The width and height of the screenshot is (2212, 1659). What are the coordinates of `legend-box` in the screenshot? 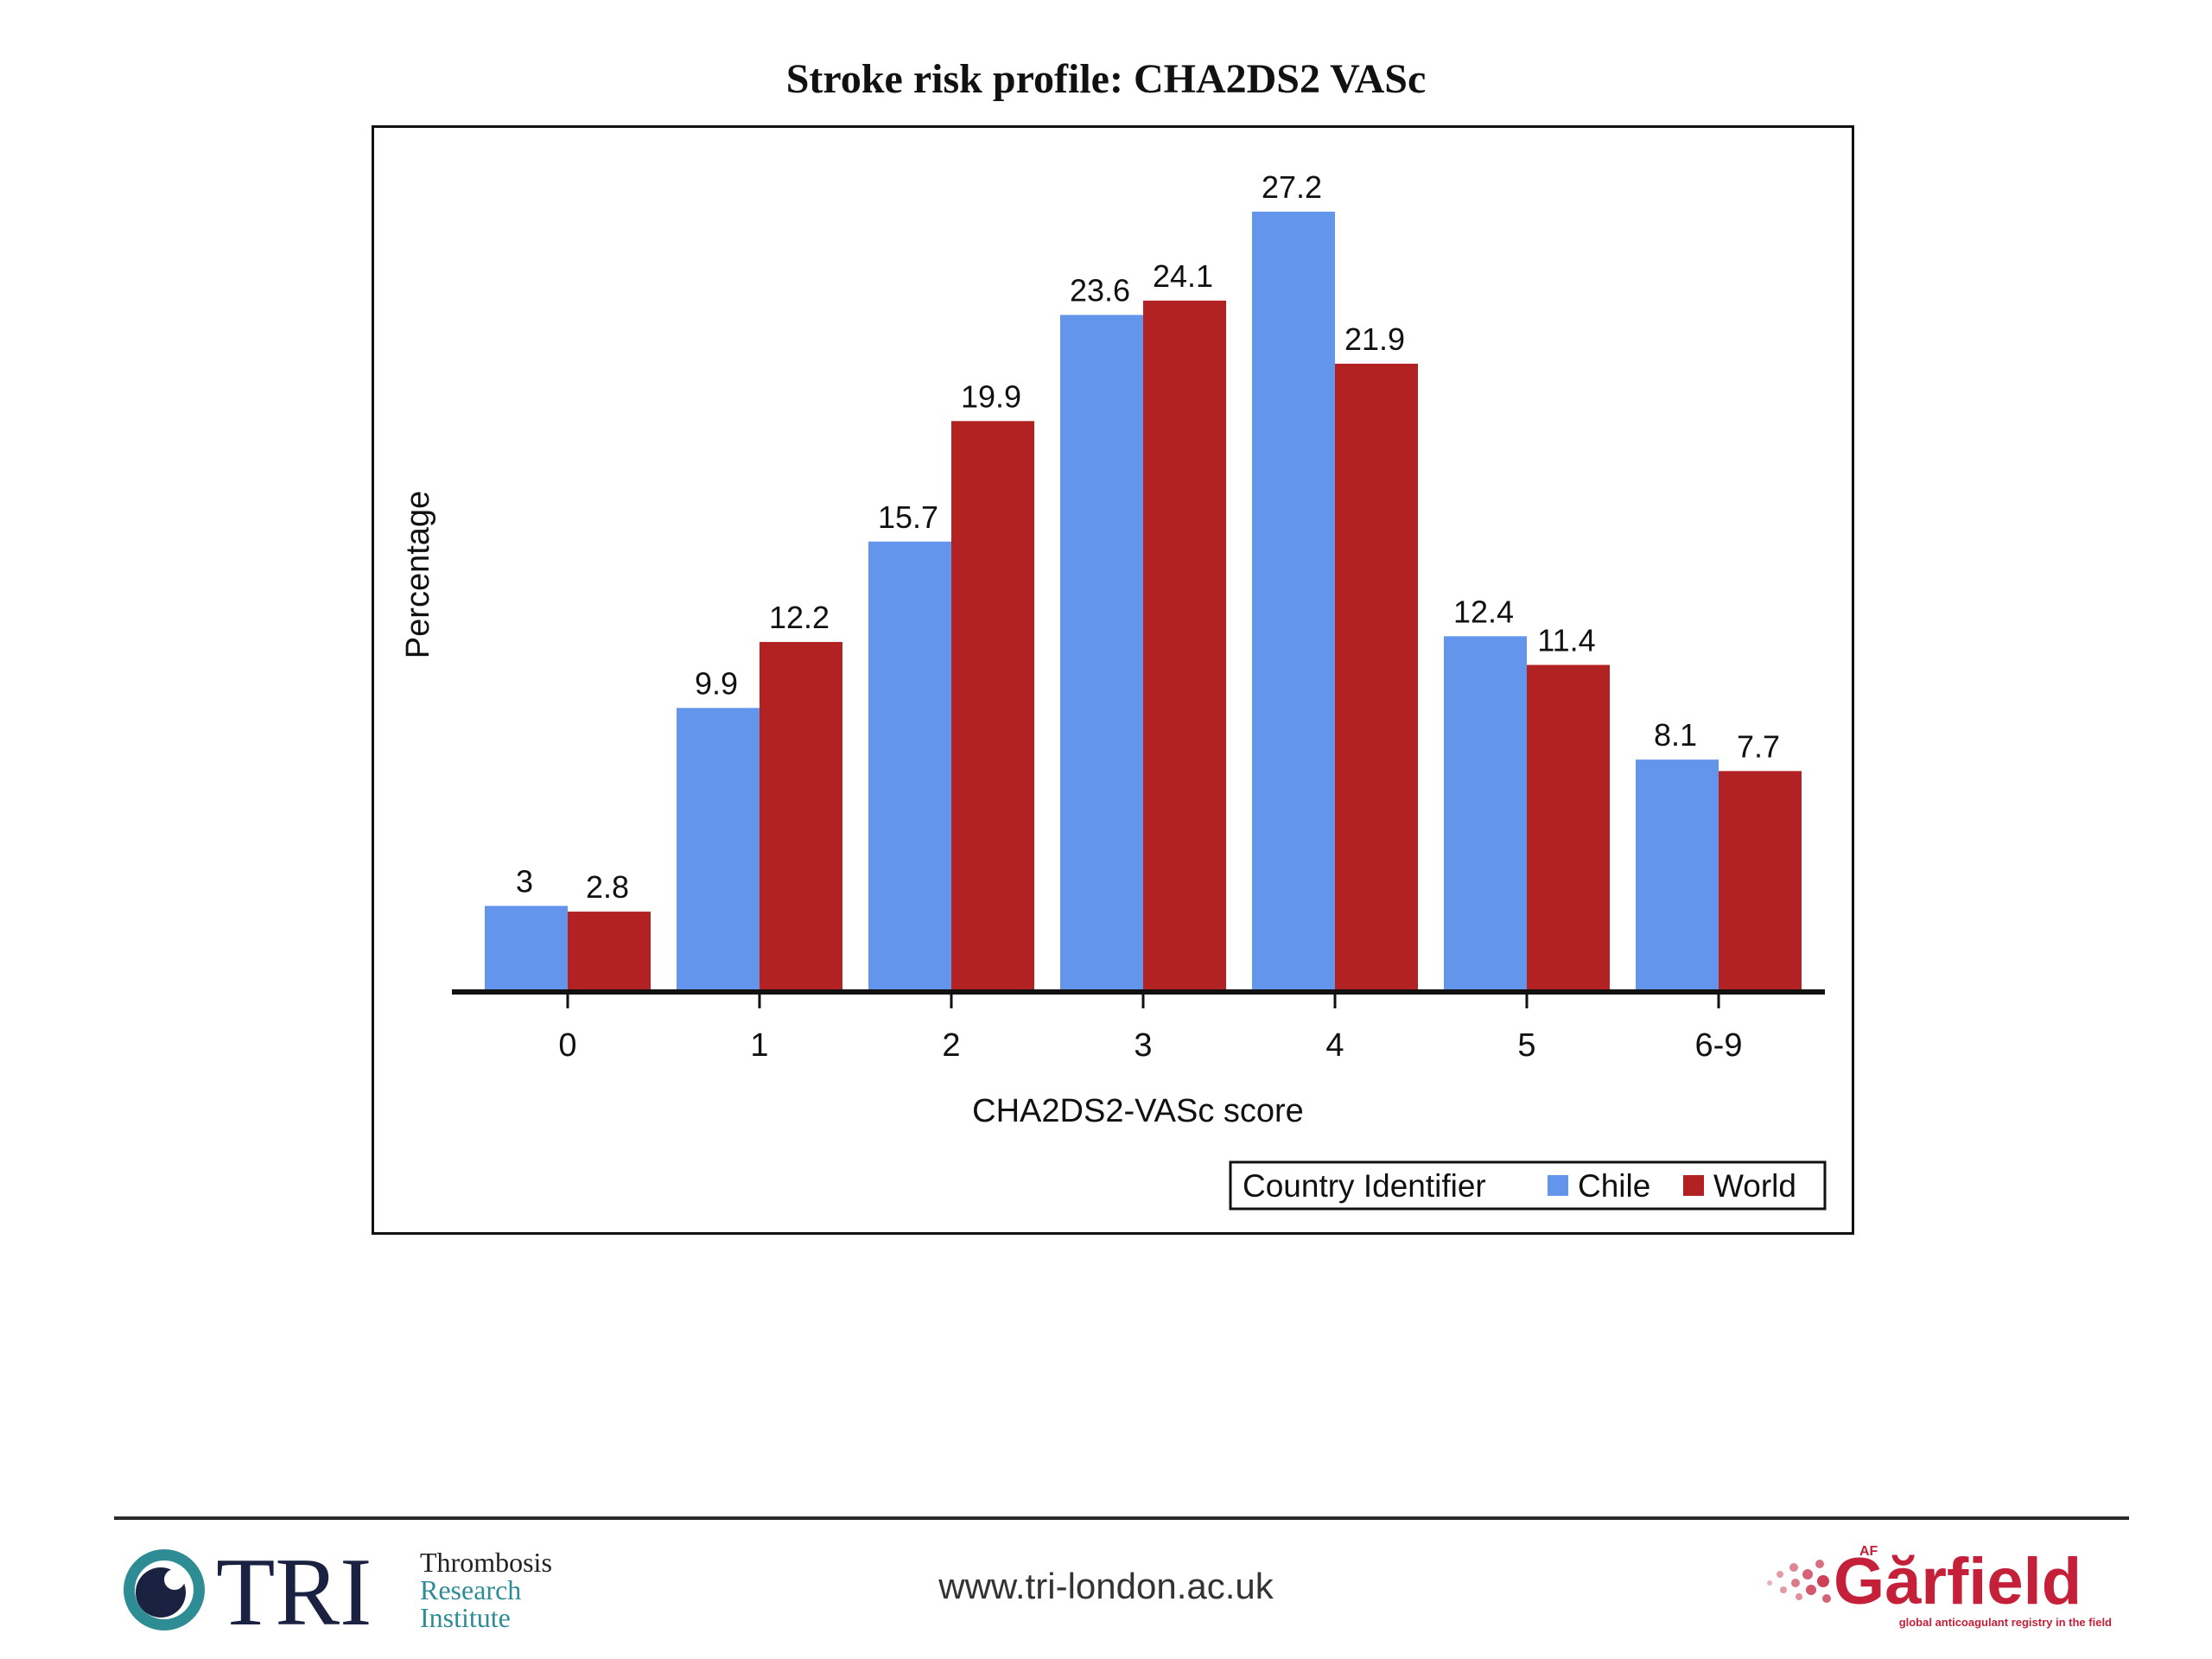 It's located at (1528, 1185).